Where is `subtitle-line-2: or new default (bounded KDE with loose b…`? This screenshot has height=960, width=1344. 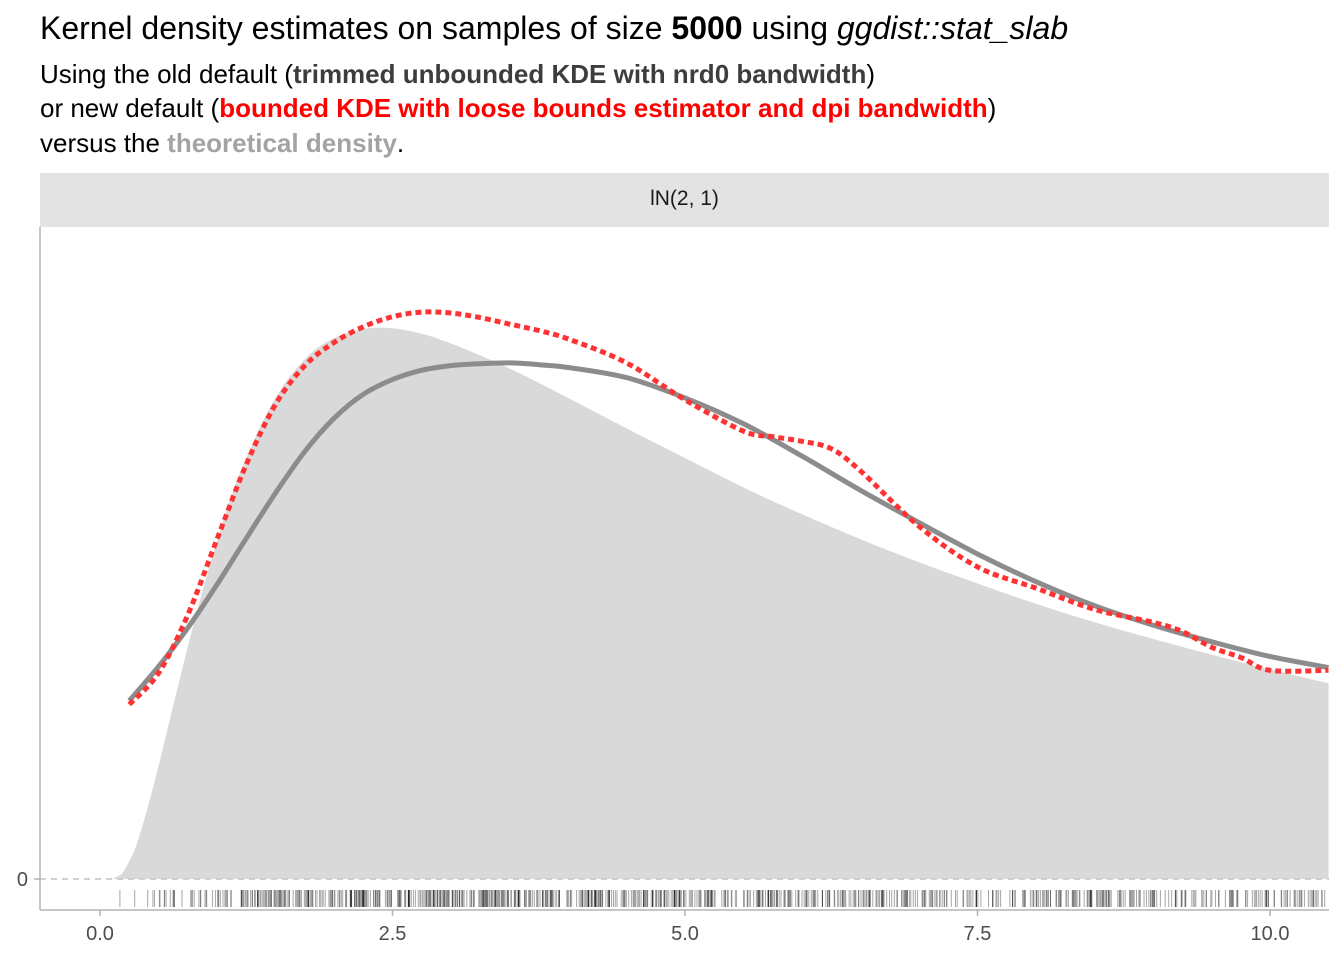
subtitle-line-2: or new default (bounded KDE with loose b… is located at coordinates (518, 108).